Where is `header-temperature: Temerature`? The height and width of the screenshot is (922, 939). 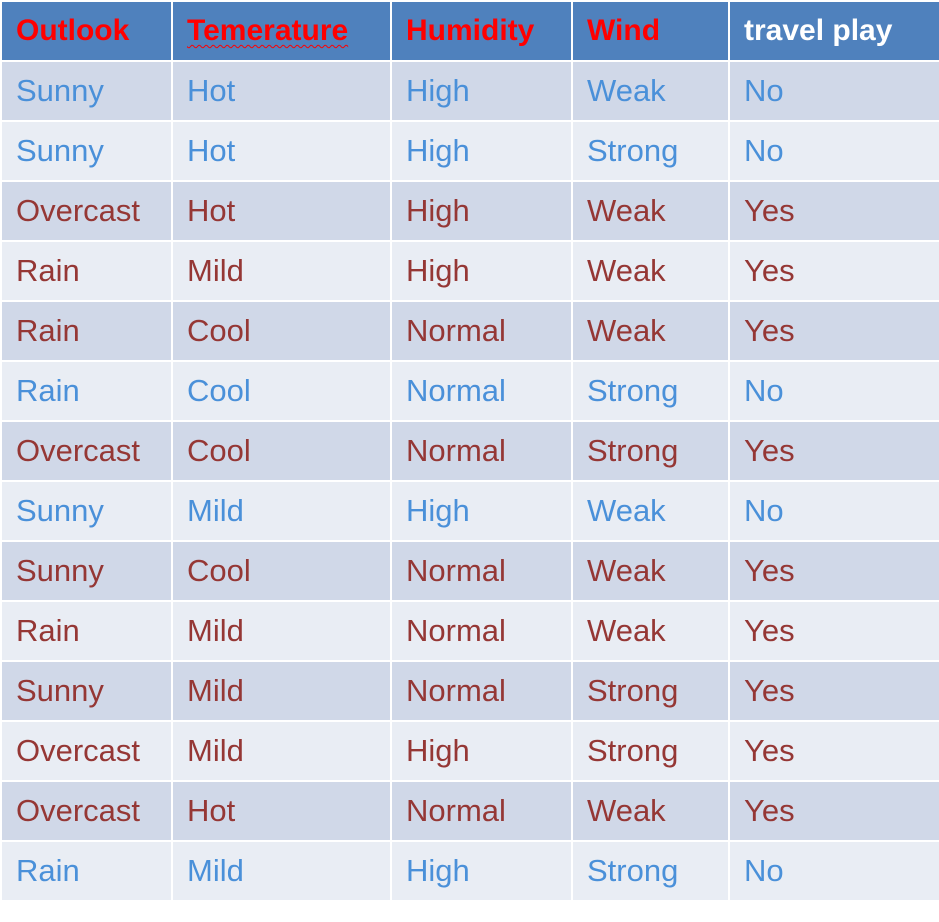 header-temperature: Temerature is located at coordinates (281, 31).